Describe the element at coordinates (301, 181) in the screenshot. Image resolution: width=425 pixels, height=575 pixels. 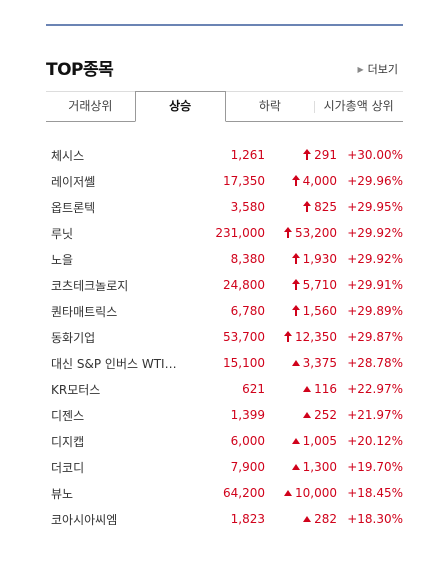
I see `stock-change: 4,000` at that location.